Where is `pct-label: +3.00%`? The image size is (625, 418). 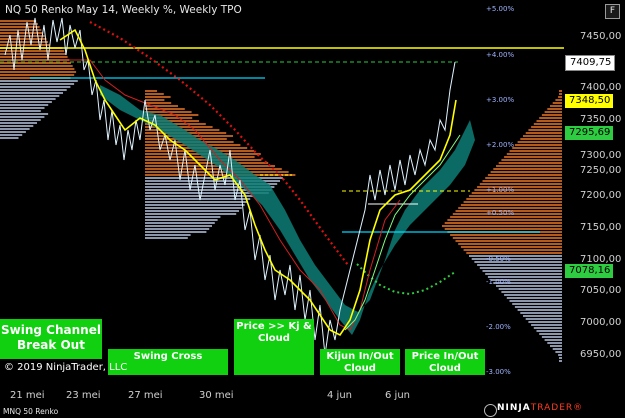 pct-label: +3.00% is located at coordinates (500, 100).